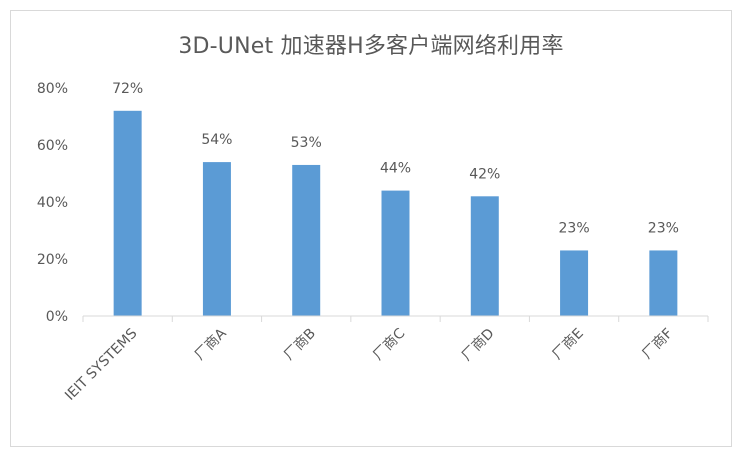 This screenshot has height=463, width=742. Describe the element at coordinates (216, 140) in the screenshot. I see `data-label: 54%` at that location.